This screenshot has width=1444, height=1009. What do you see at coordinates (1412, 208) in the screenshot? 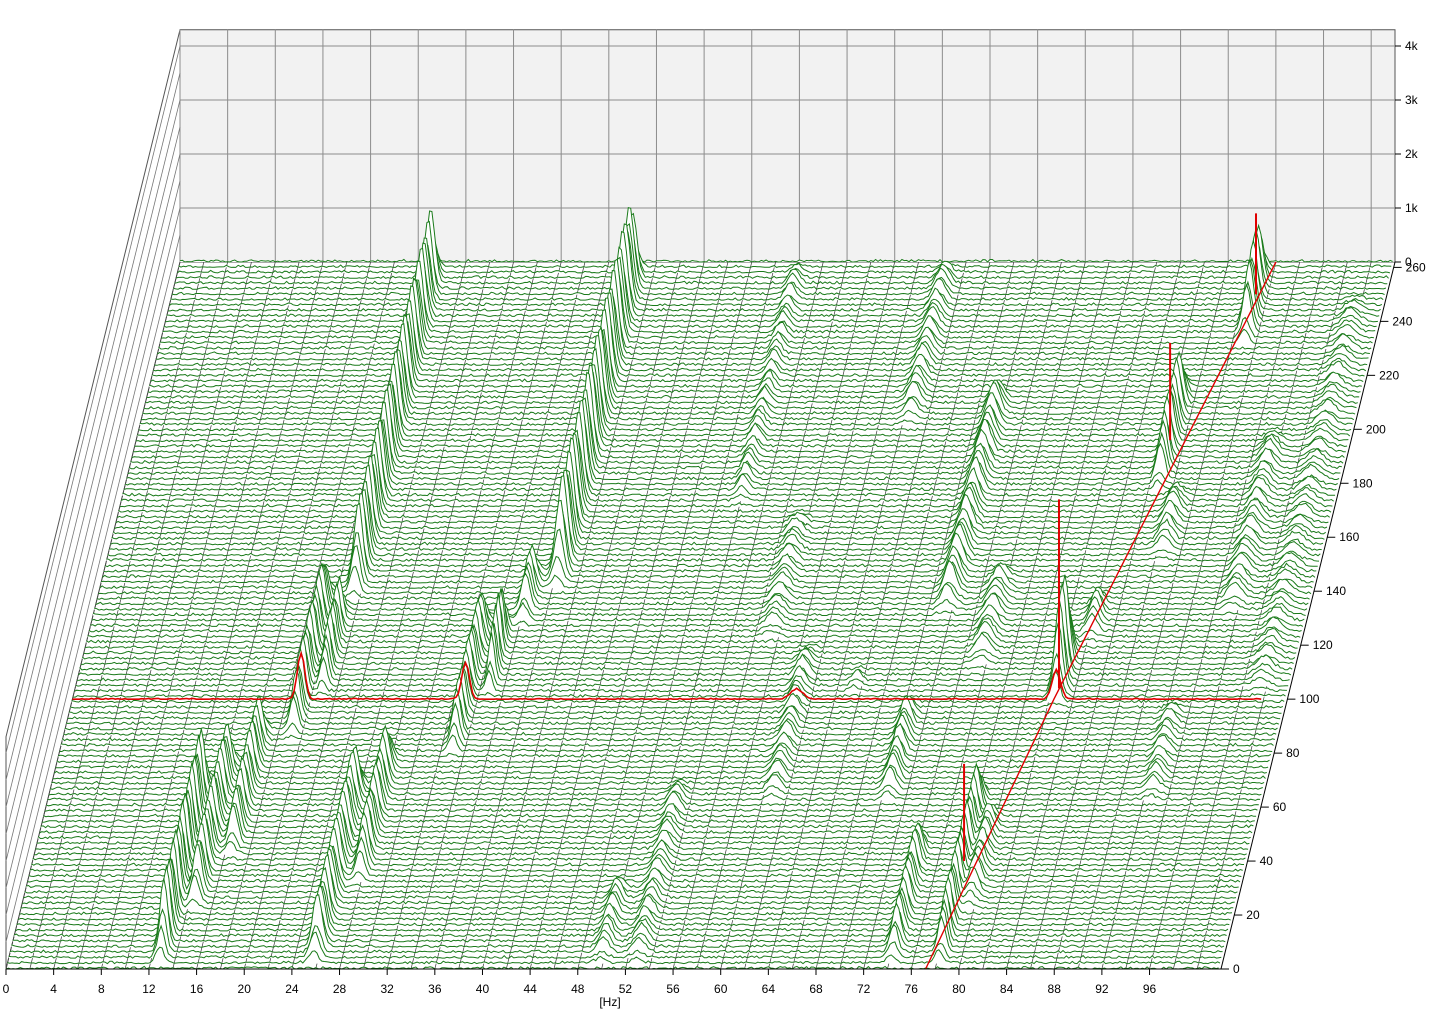
I see `z-tick-label: 1k` at bounding box center [1412, 208].